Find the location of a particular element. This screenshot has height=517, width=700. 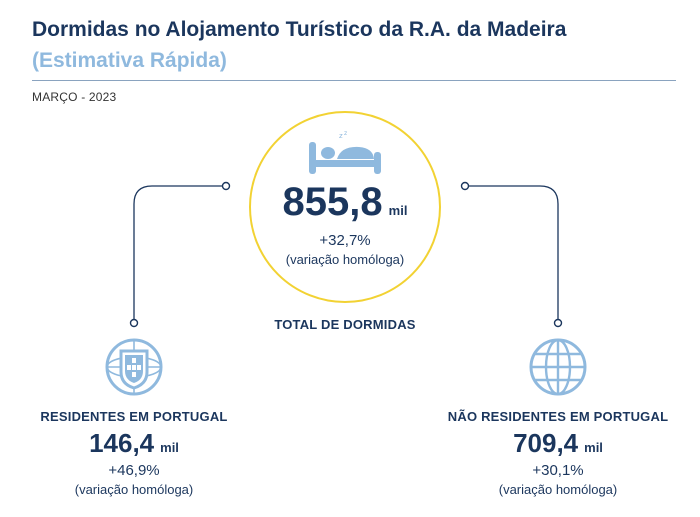

non-residents-label: NÃO RESIDENTES EM PORTUGAL is located at coordinates (558, 416).